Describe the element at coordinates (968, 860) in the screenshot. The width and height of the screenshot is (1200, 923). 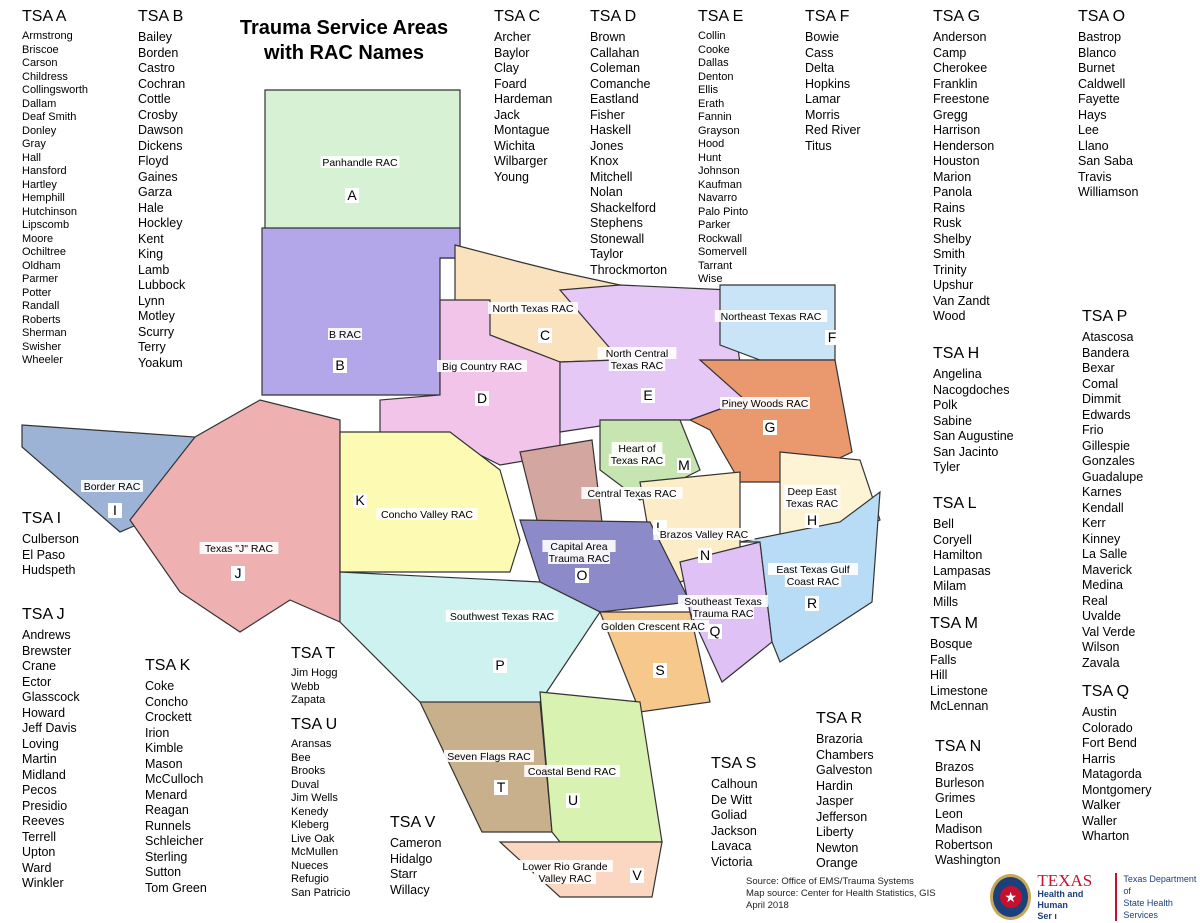
I see `county-item: Washington` at that location.